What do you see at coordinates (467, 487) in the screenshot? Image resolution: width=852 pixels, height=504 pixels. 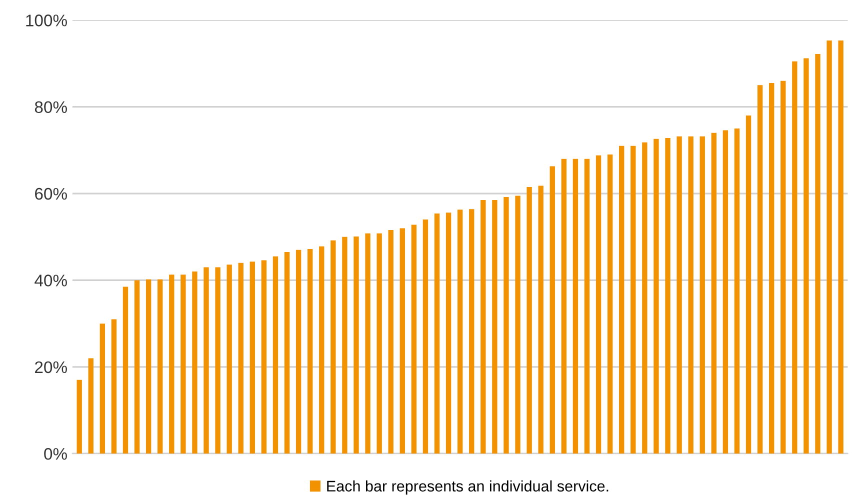 I see `legend-label: Each bar represents an individual service.` at bounding box center [467, 487].